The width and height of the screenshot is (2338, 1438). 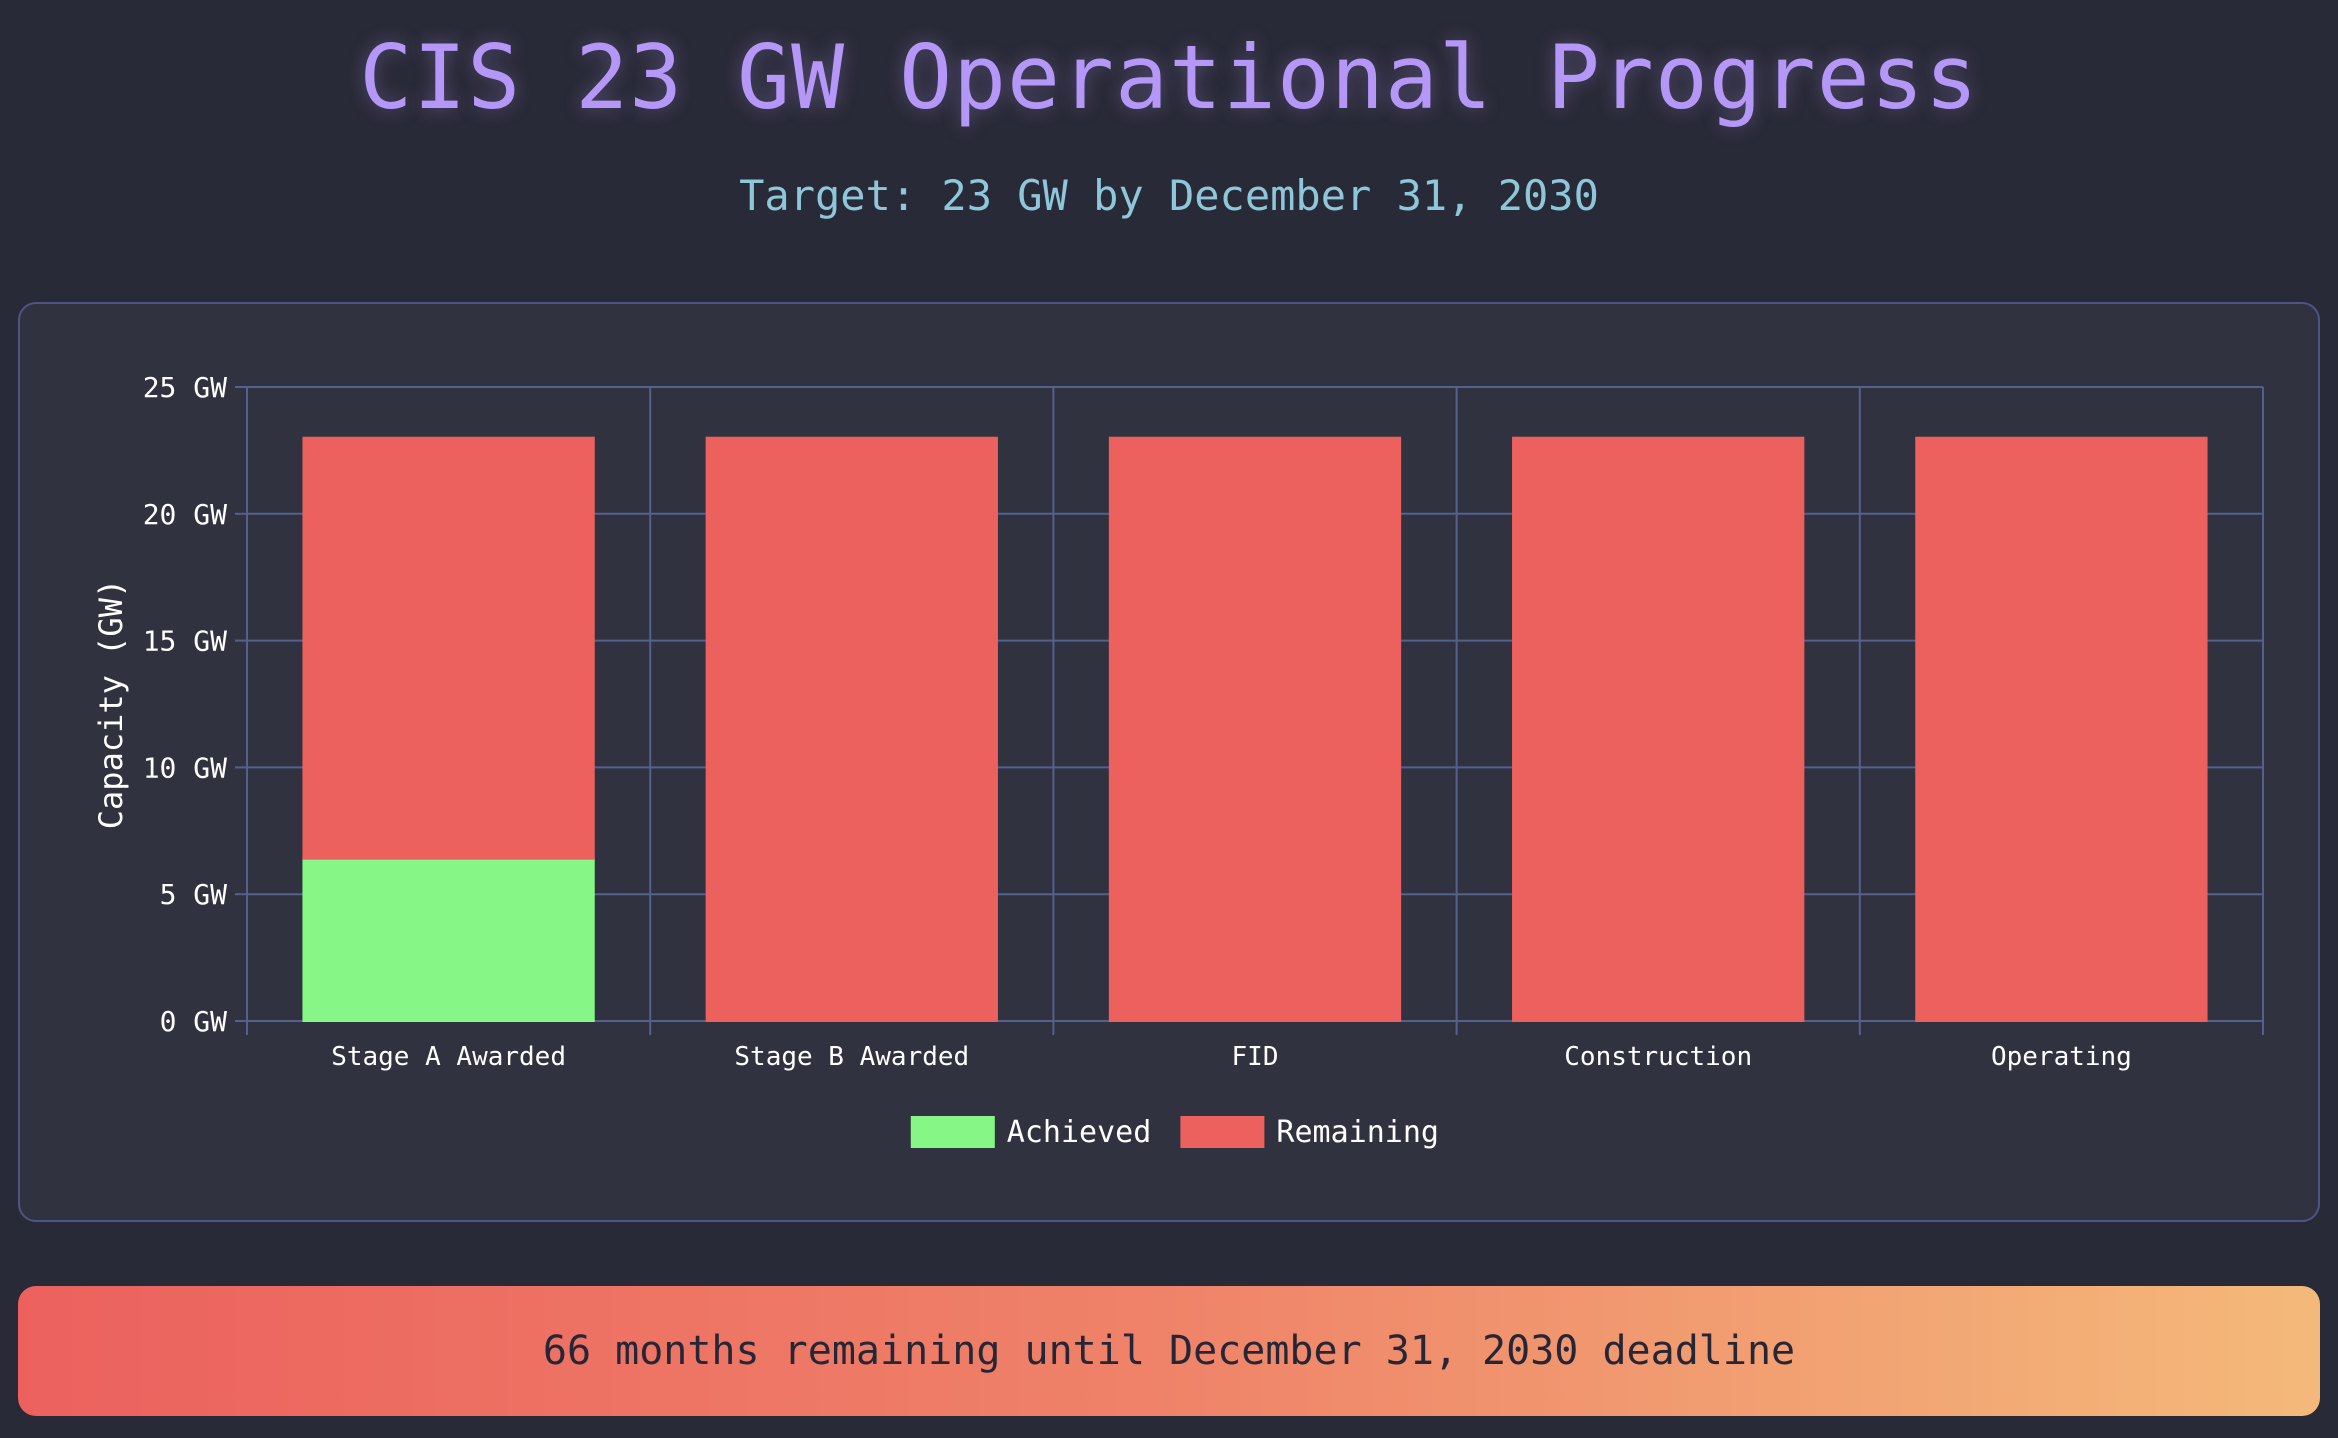 What do you see at coordinates (185, 514) in the screenshot?
I see `y-tick-label: 20 GW` at bounding box center [185, 514].